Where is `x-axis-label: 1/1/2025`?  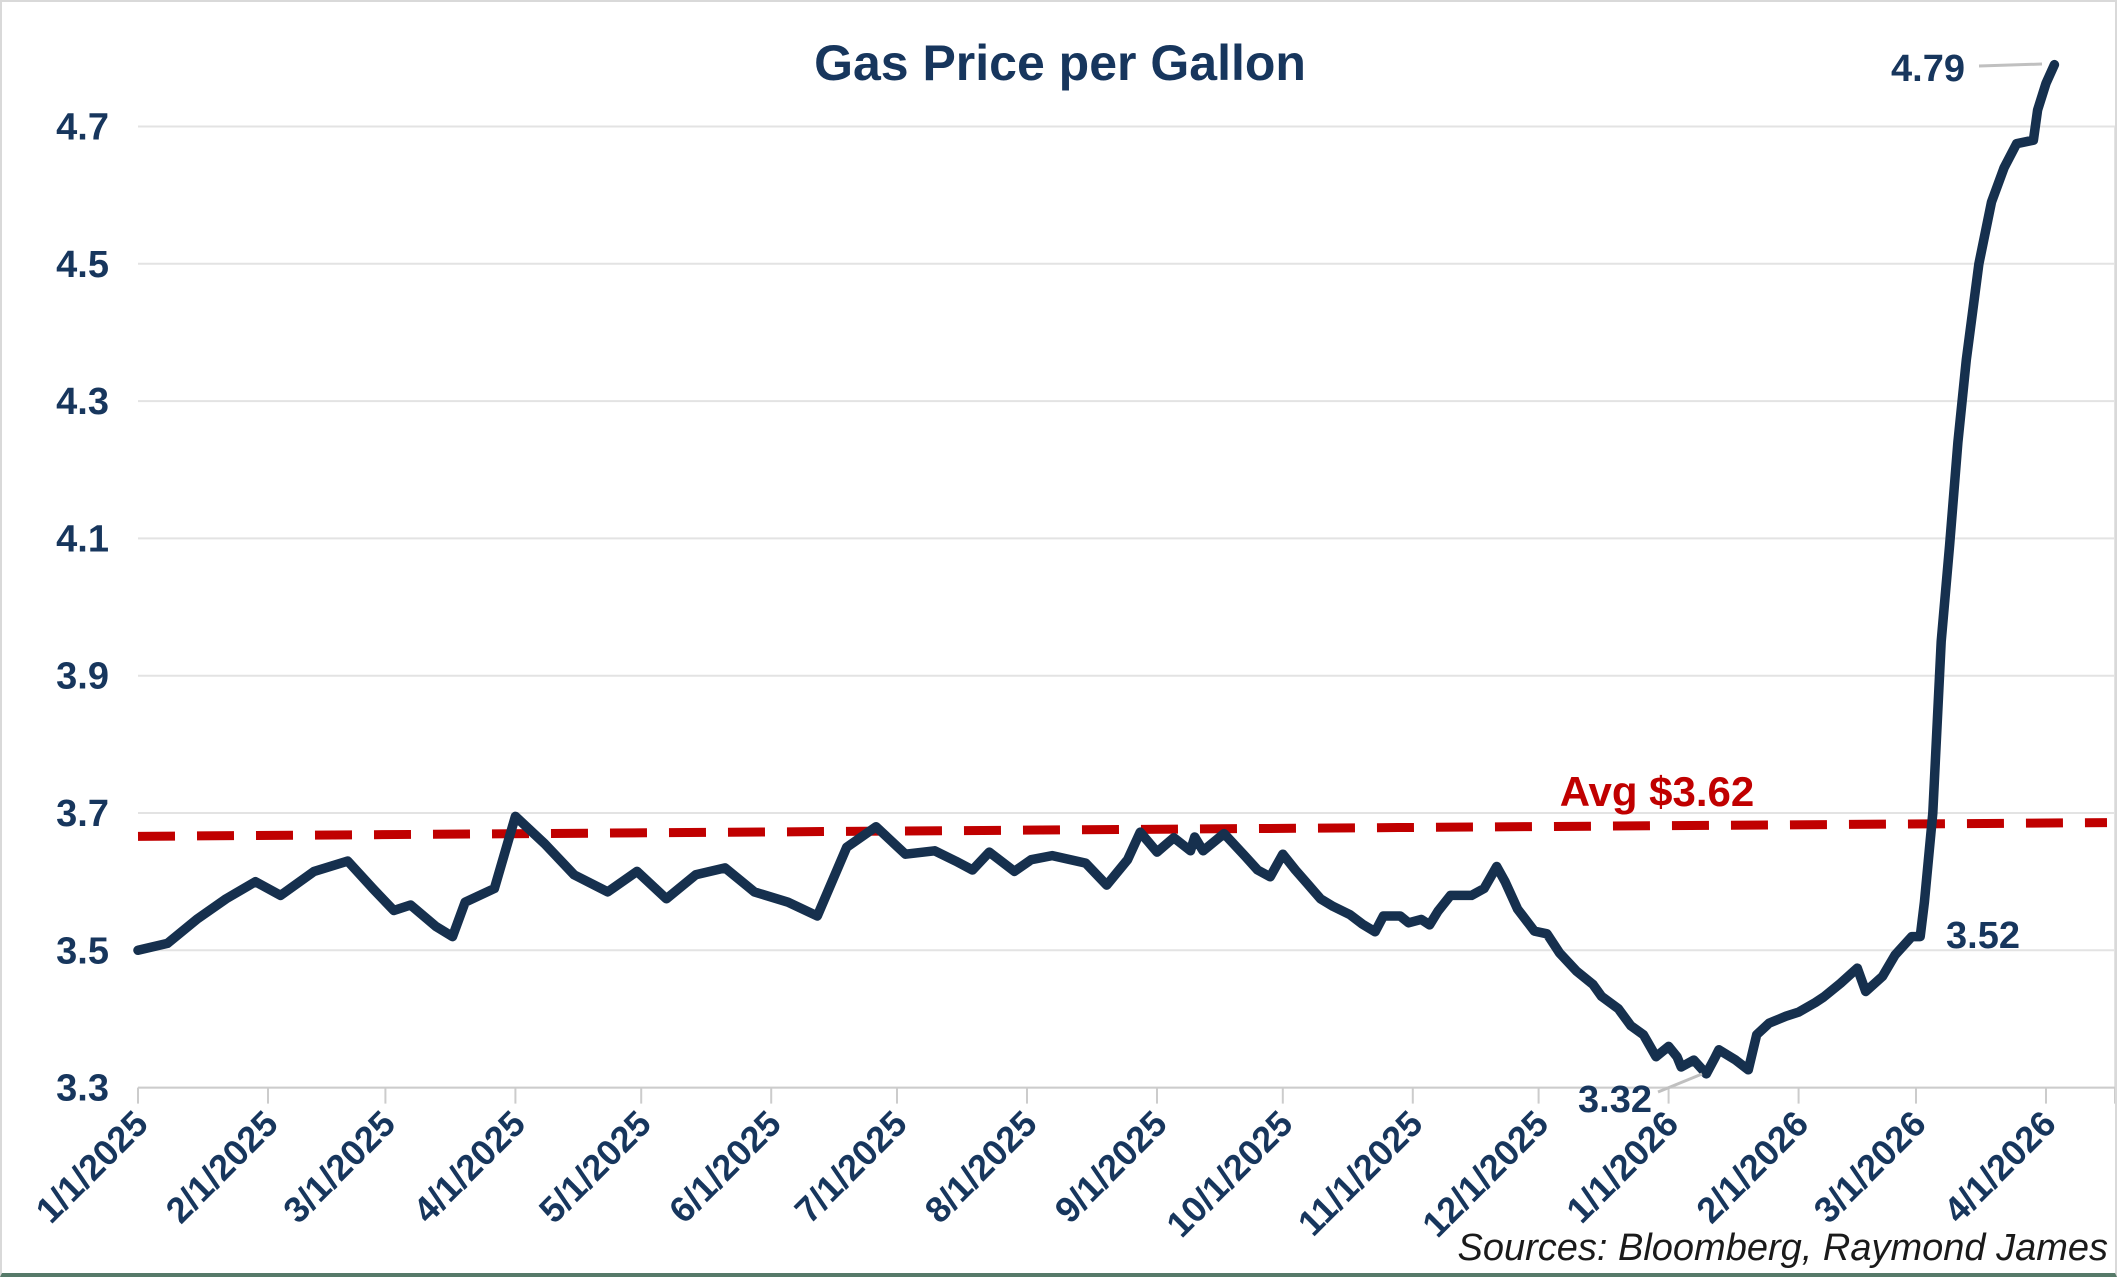 x-axis-label: 1/1/2025 is located at coordinates (92, 1167).